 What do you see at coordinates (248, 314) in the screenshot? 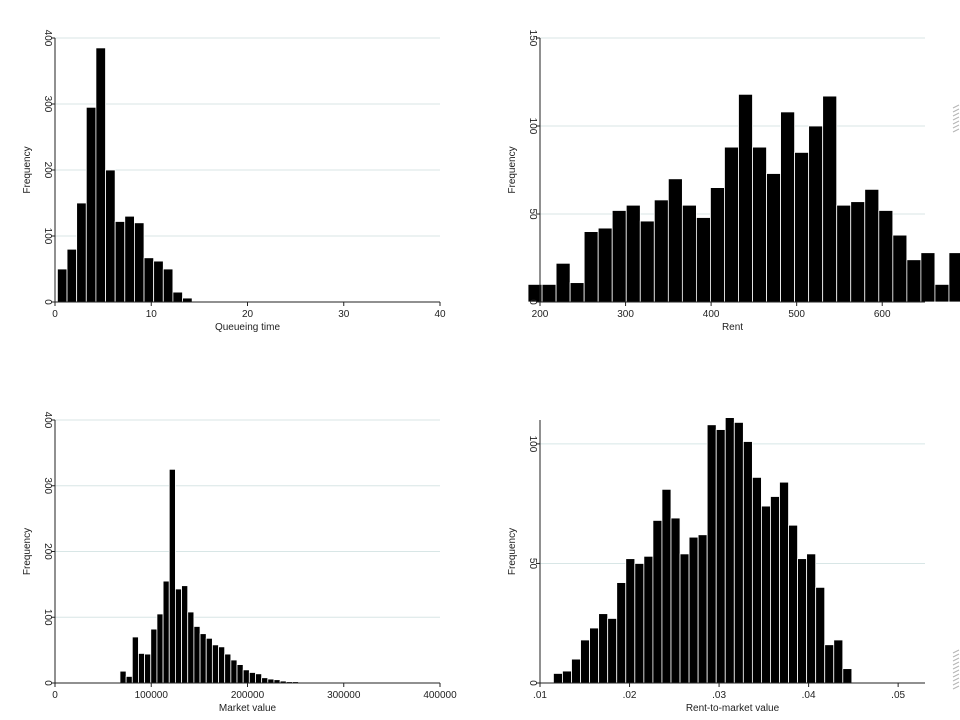
I see `x-tick-label: 20` at bounding box center [248, 314].